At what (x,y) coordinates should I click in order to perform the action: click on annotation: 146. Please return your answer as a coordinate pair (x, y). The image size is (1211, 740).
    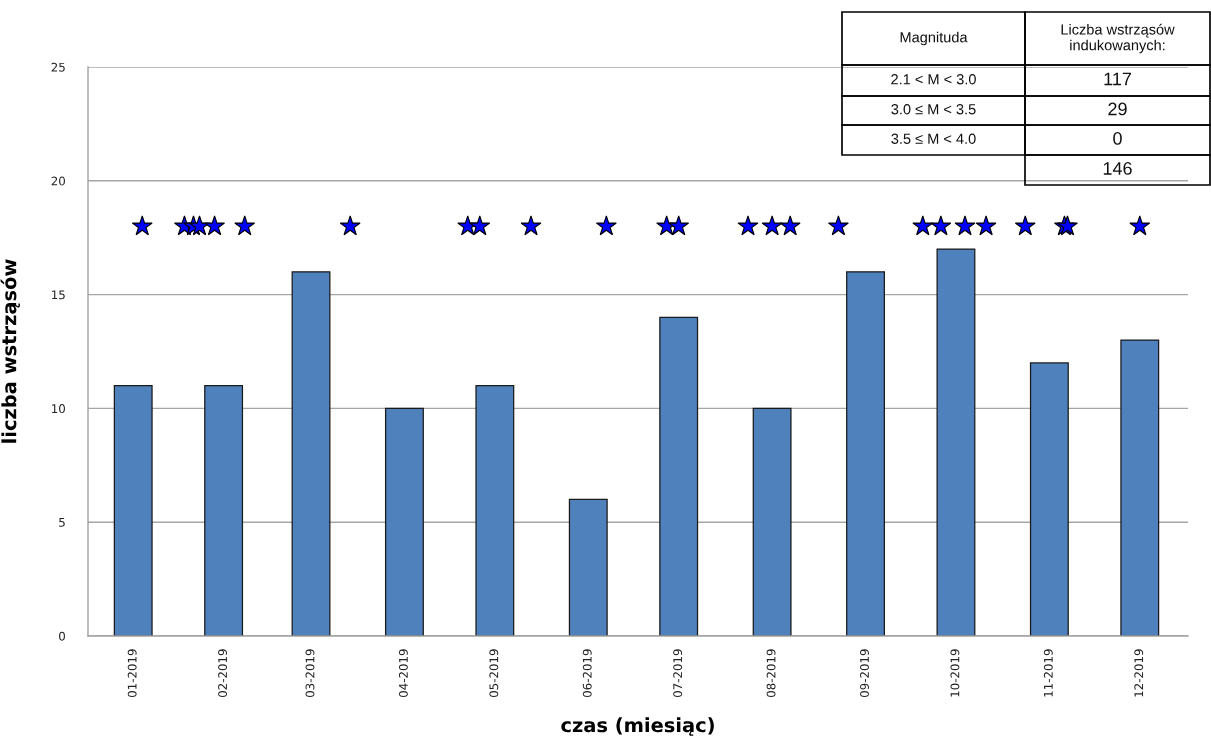
    Looking at the image, I should click on (1117, 168).